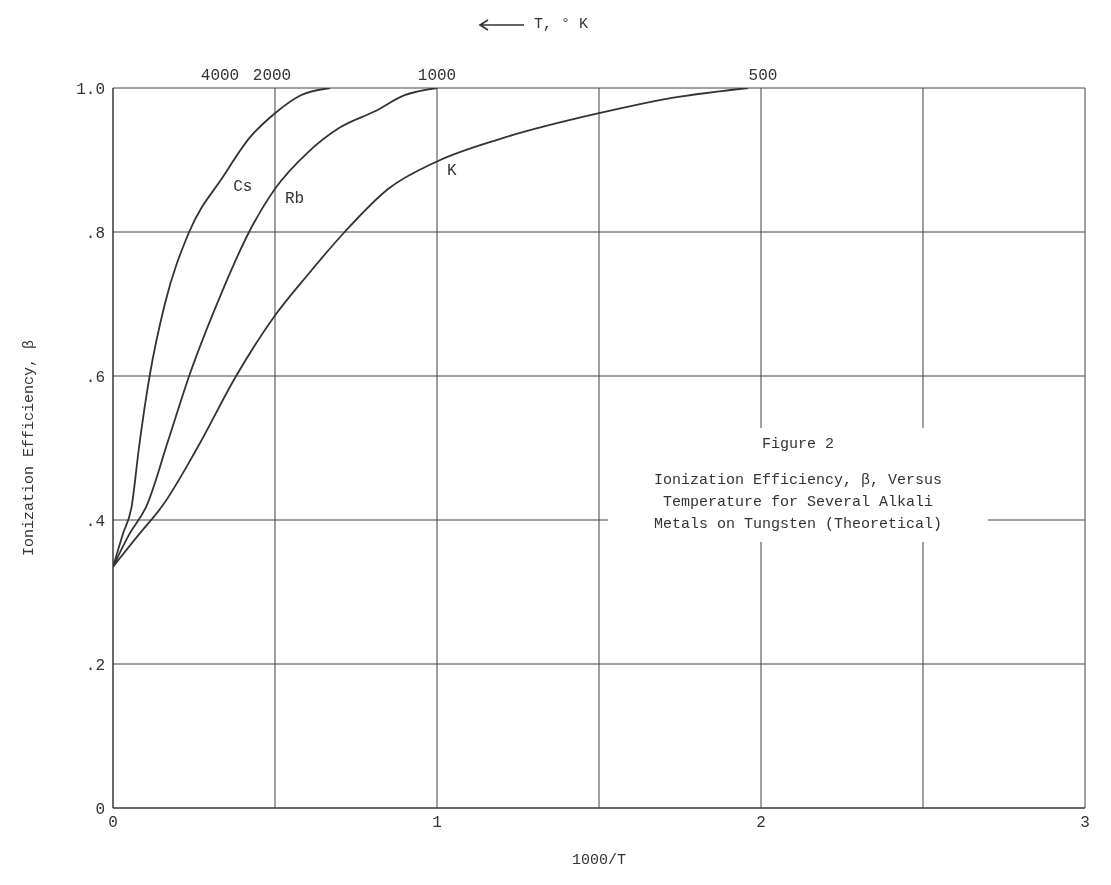 The width and height of the screenshot is (1111, 885). What do you see at coordinates (295, 198) in the screenshot?
I see `series-label: Rb` at bounding box center [295, 198].